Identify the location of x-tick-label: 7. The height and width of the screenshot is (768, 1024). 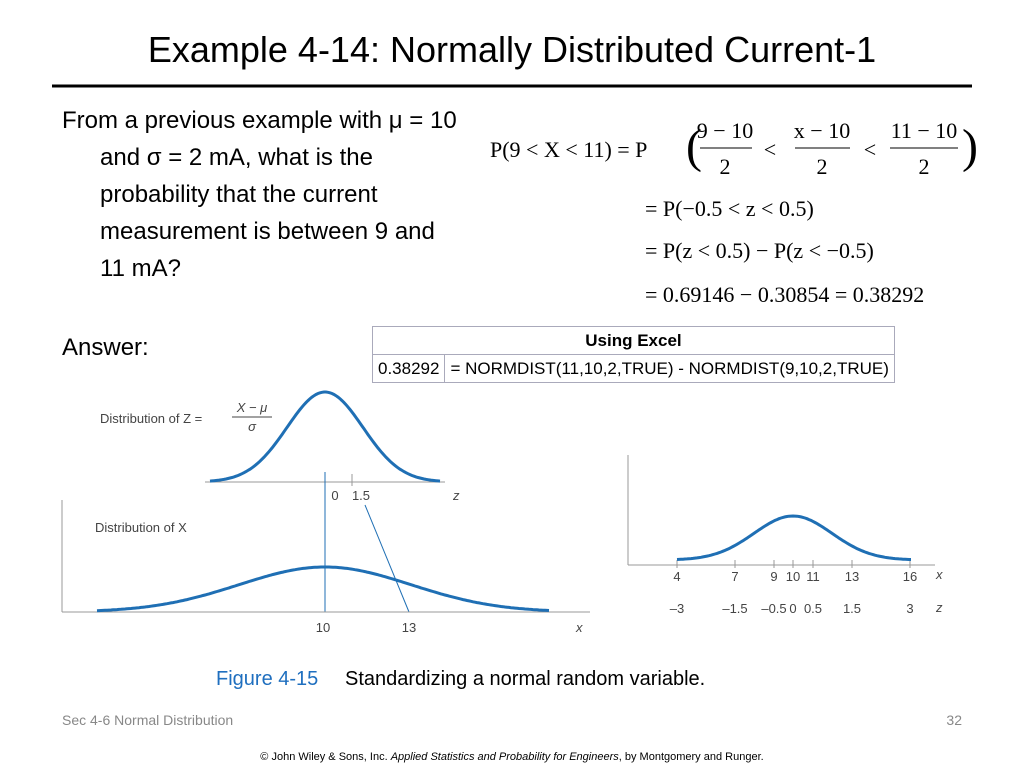
(734, 576).